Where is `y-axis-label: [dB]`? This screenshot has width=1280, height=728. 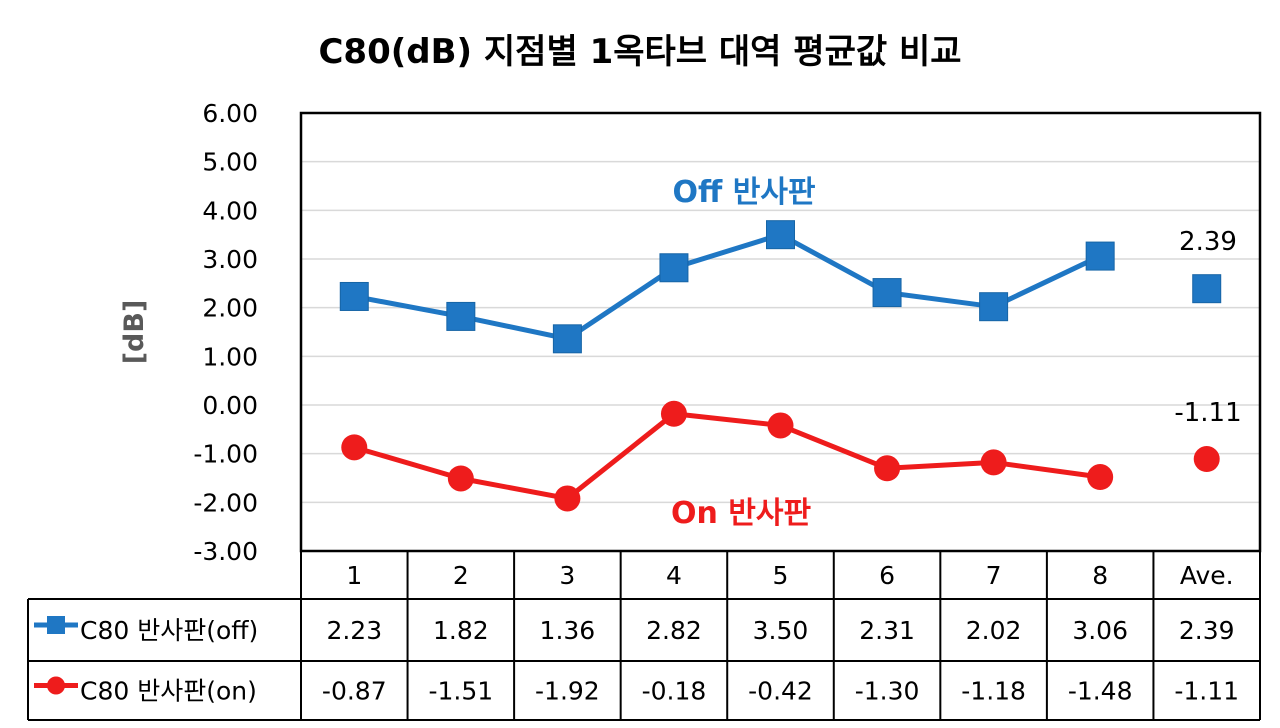 y-axis-label: [dB] is located at coordinates (134, 332).